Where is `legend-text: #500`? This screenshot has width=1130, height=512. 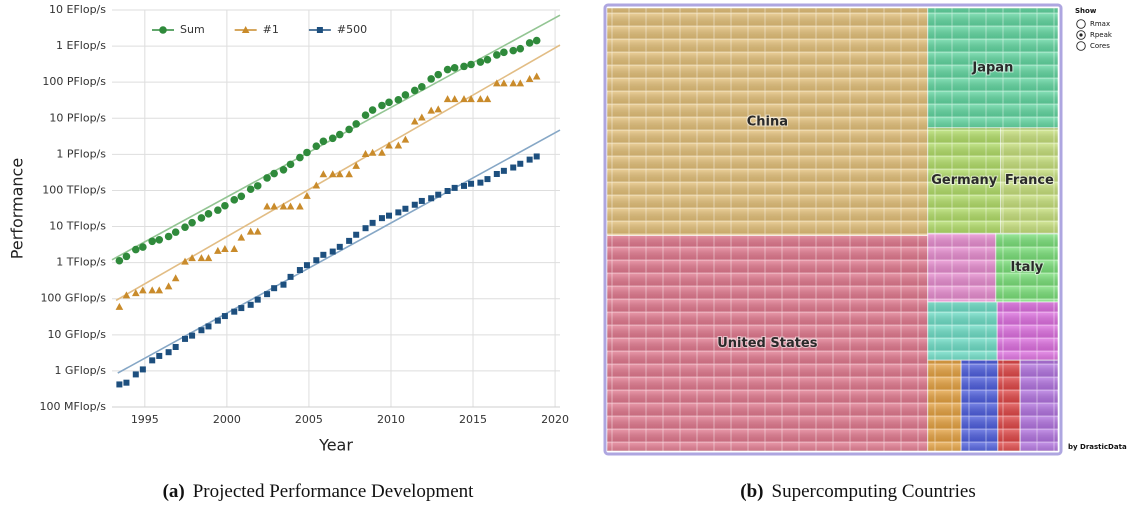 legend-text: #500 is located at coordinates (352, 29).